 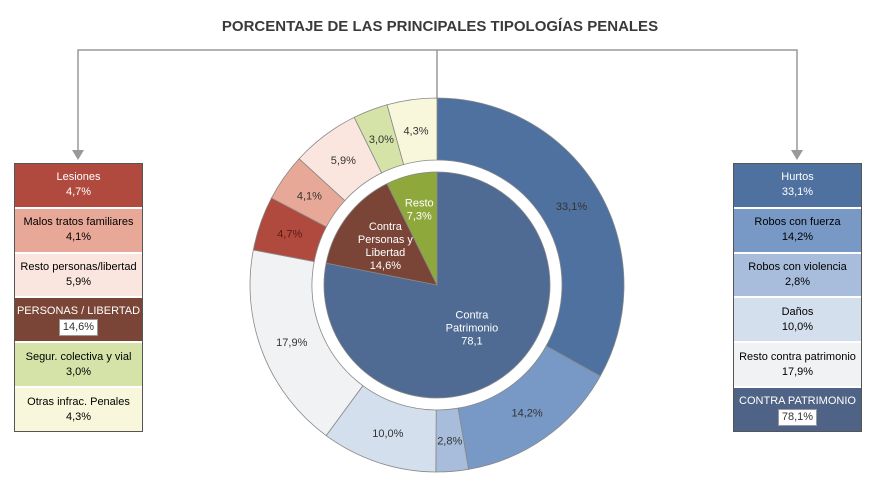 What do you see at coordinates (381, 140) in the screenshot?
I see `outer-label: 3,0%` at bounding box center [381, 140].